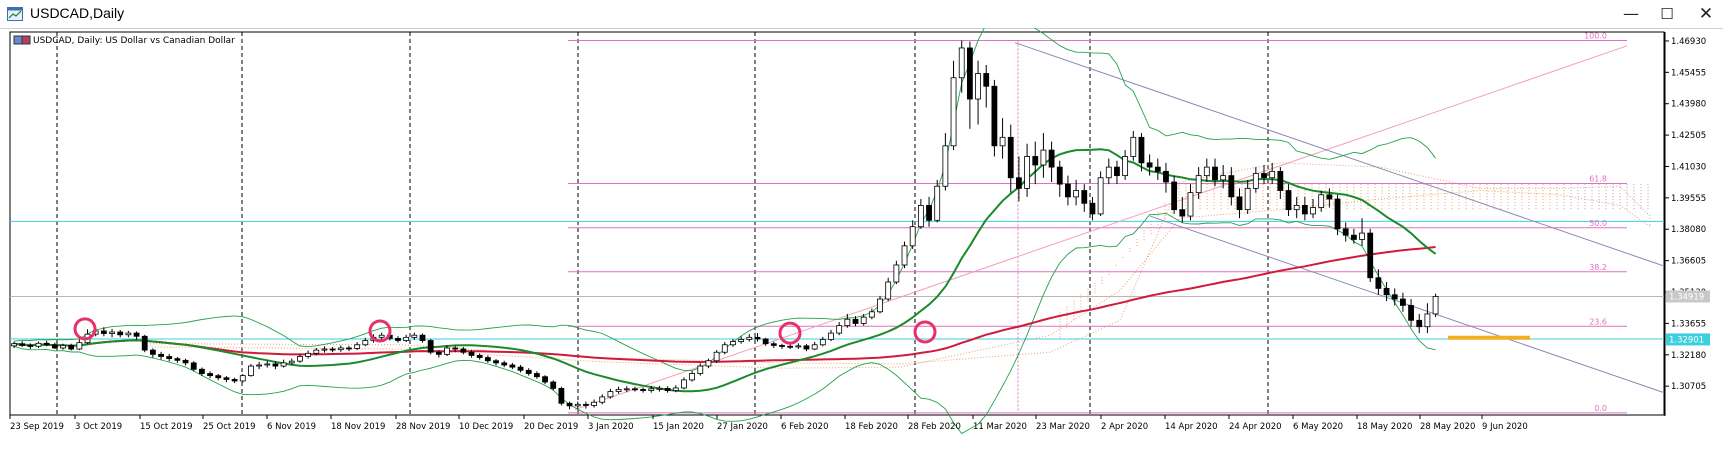 The width and height of the screenshot is (1723, 450). Describe the element at coordinates (166, 427) in the screenshot. I see `date-tick-label: 15 Oct 2019` at that location.